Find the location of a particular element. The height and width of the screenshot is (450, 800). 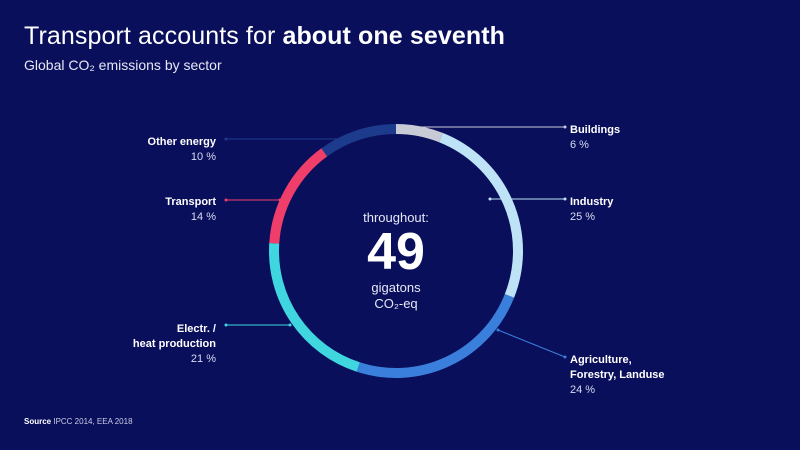

donut-slice-other-energy is located at coordinates (359, 140).